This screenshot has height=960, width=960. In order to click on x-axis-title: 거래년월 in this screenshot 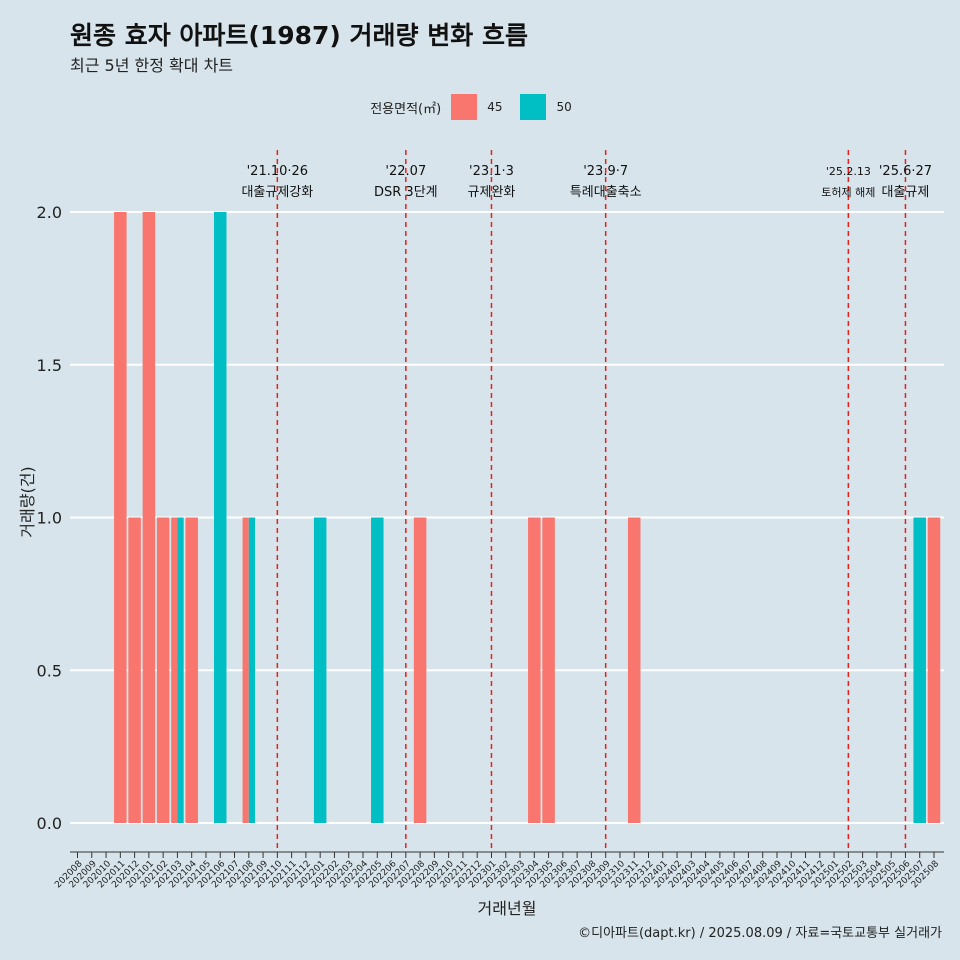, I will do `click(507, 908)`.